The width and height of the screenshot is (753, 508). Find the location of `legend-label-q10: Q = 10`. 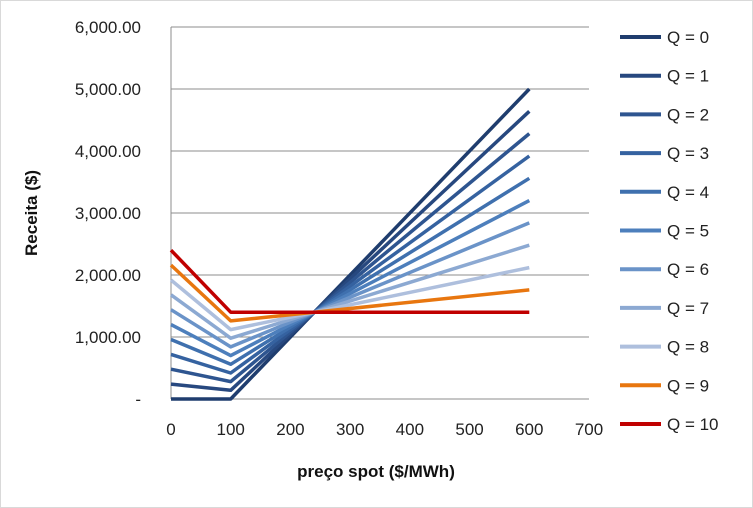

legend-label-q10: Q = 10 is located at coordinates (693, 424).